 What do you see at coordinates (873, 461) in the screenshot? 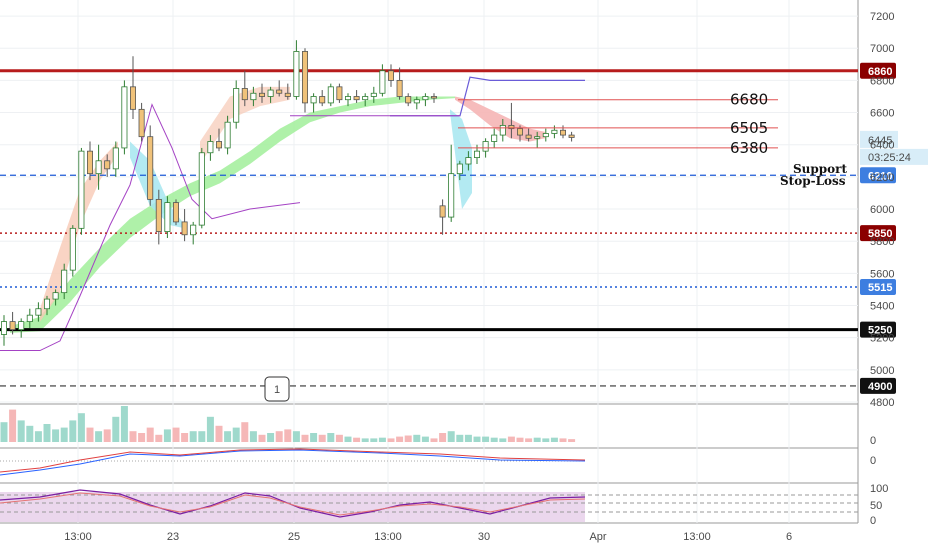
I see `macd-axis-label: 0` at bounding box center [873, 461].